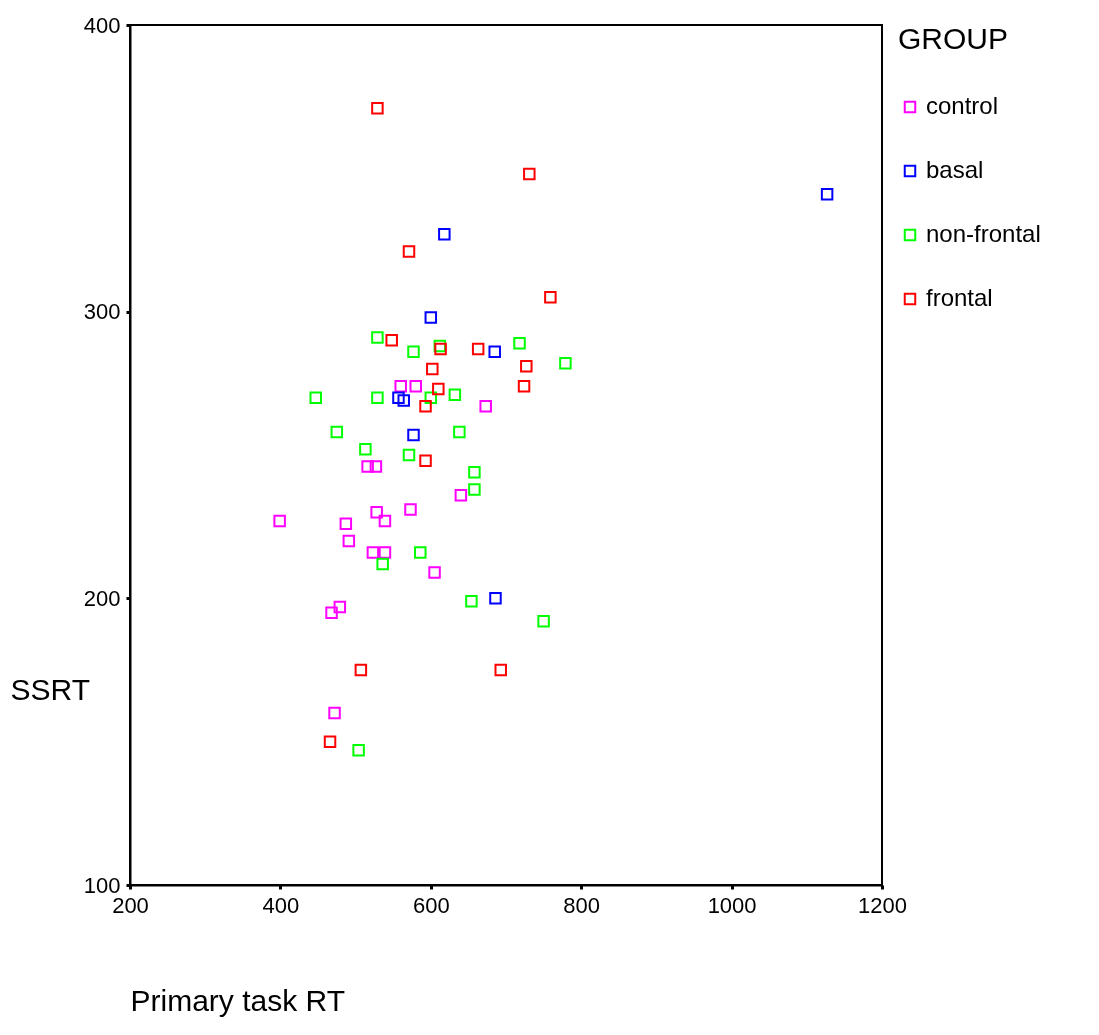  Describe the element at coordinates (102, 312) in the screenshot. I see `y-tick-label: 300` at that location.